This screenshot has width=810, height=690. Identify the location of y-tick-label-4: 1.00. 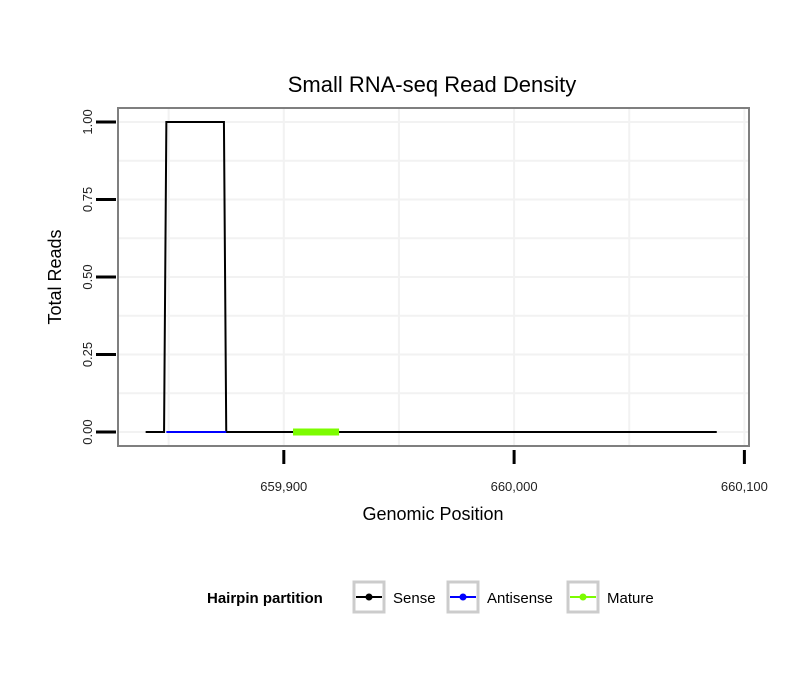
(87, 121).